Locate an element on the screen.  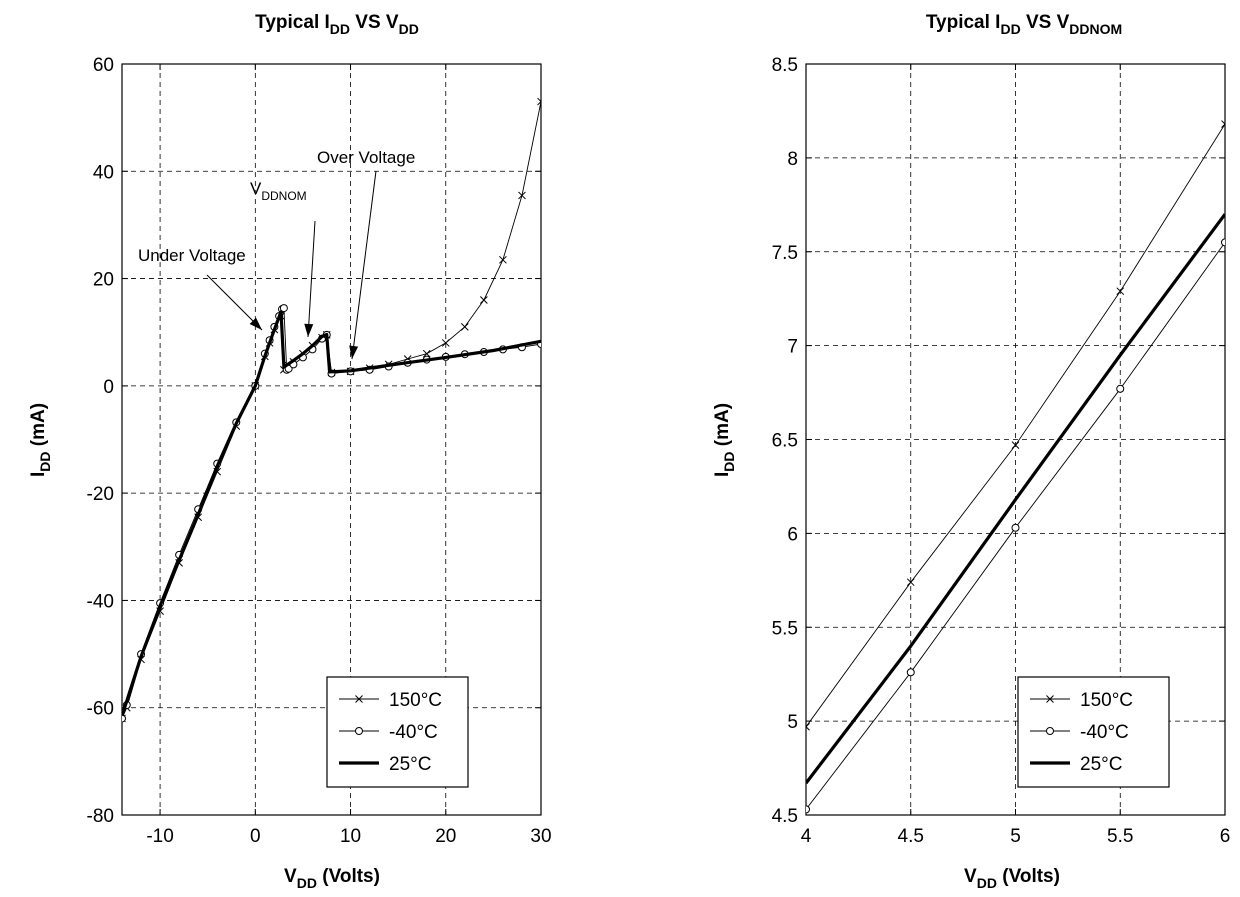
annotation-label: Over Voltage is located at coordinates (366, 157).